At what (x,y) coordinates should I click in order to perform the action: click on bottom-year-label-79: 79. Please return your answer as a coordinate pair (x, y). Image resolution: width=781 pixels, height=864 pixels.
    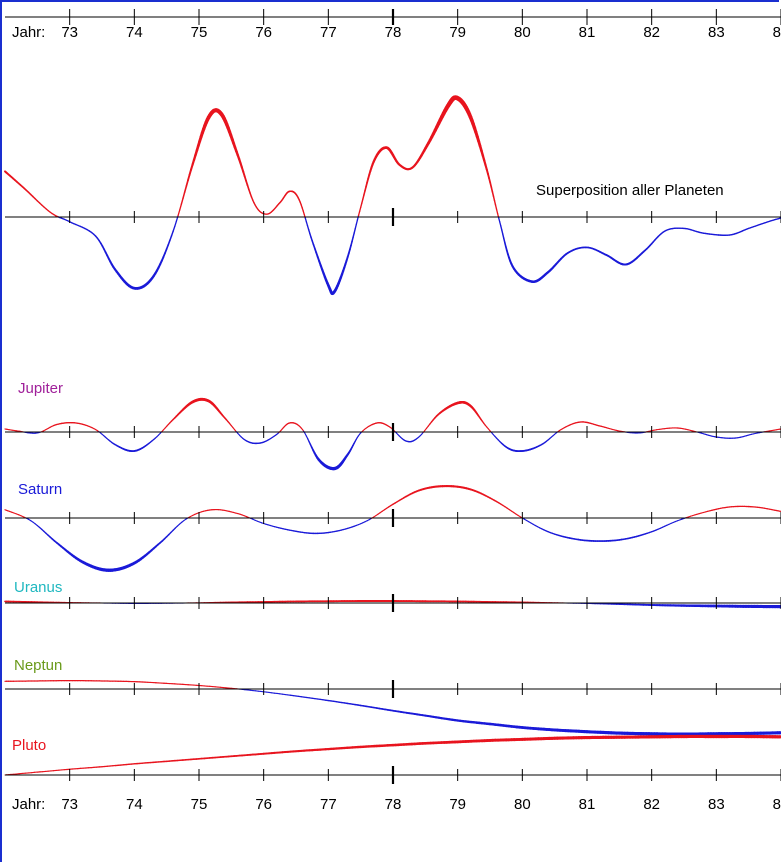
    Looking at the image, I should click on (457, 804).